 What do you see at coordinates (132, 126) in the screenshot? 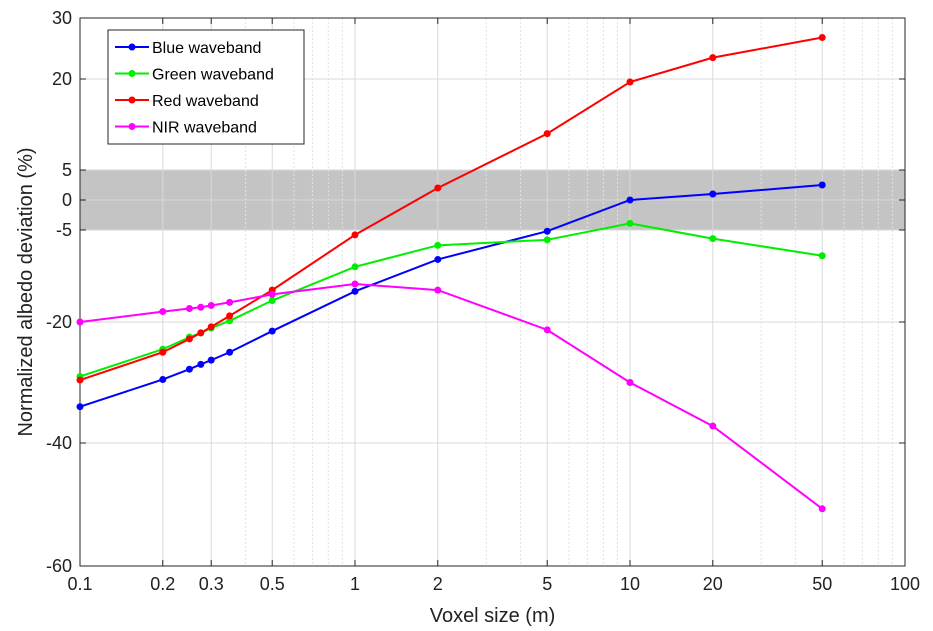
I see `legend-nir-waveband-marker` at bounding box center [132, 126].